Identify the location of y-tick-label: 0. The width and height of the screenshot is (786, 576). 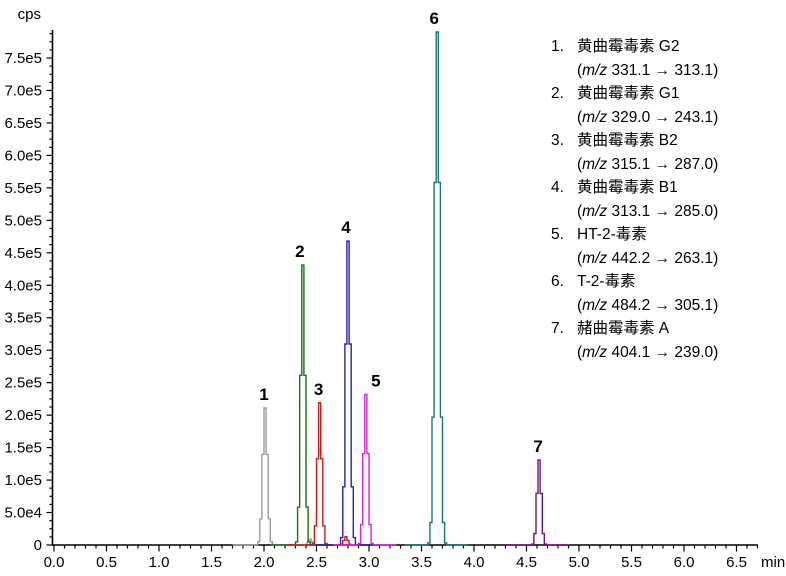
(38, 545).